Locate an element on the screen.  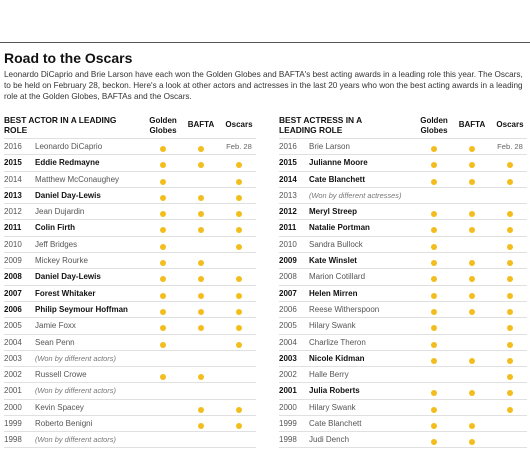
row-name: Hilary Swank is located at coordinates (332, 326).